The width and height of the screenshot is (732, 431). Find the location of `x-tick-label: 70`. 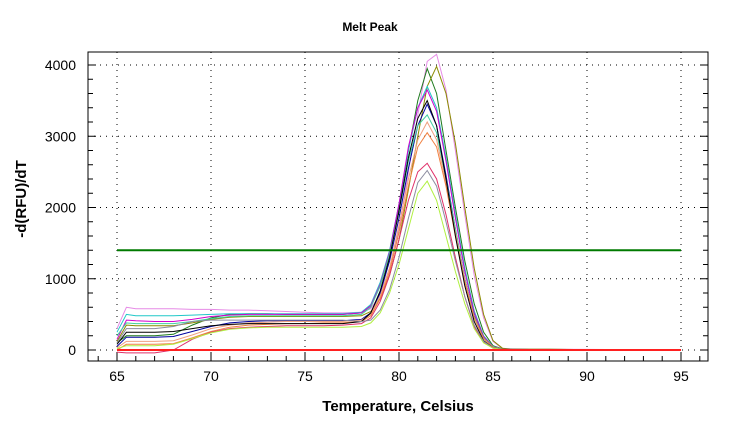

x-tick-label: 70 is located at coordinates (211, 376).